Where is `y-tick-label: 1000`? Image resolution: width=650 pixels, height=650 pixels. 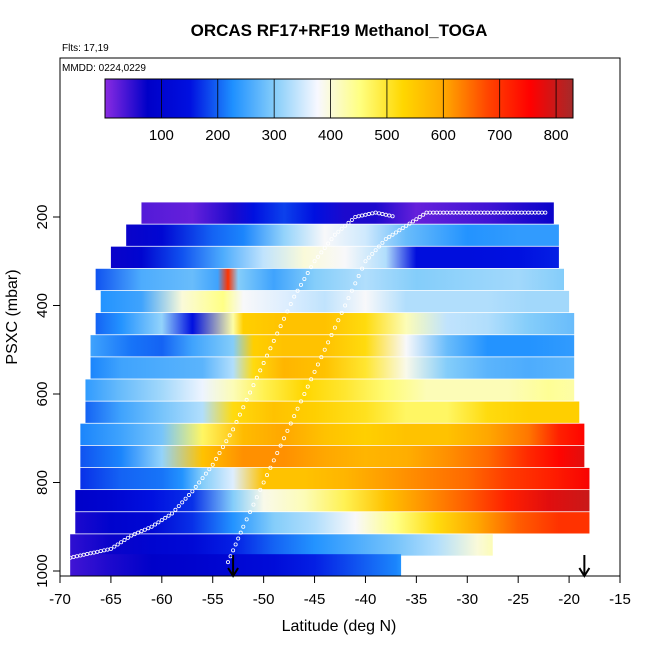 y-tick-label: 1000 is located at coordinates (42, 570).